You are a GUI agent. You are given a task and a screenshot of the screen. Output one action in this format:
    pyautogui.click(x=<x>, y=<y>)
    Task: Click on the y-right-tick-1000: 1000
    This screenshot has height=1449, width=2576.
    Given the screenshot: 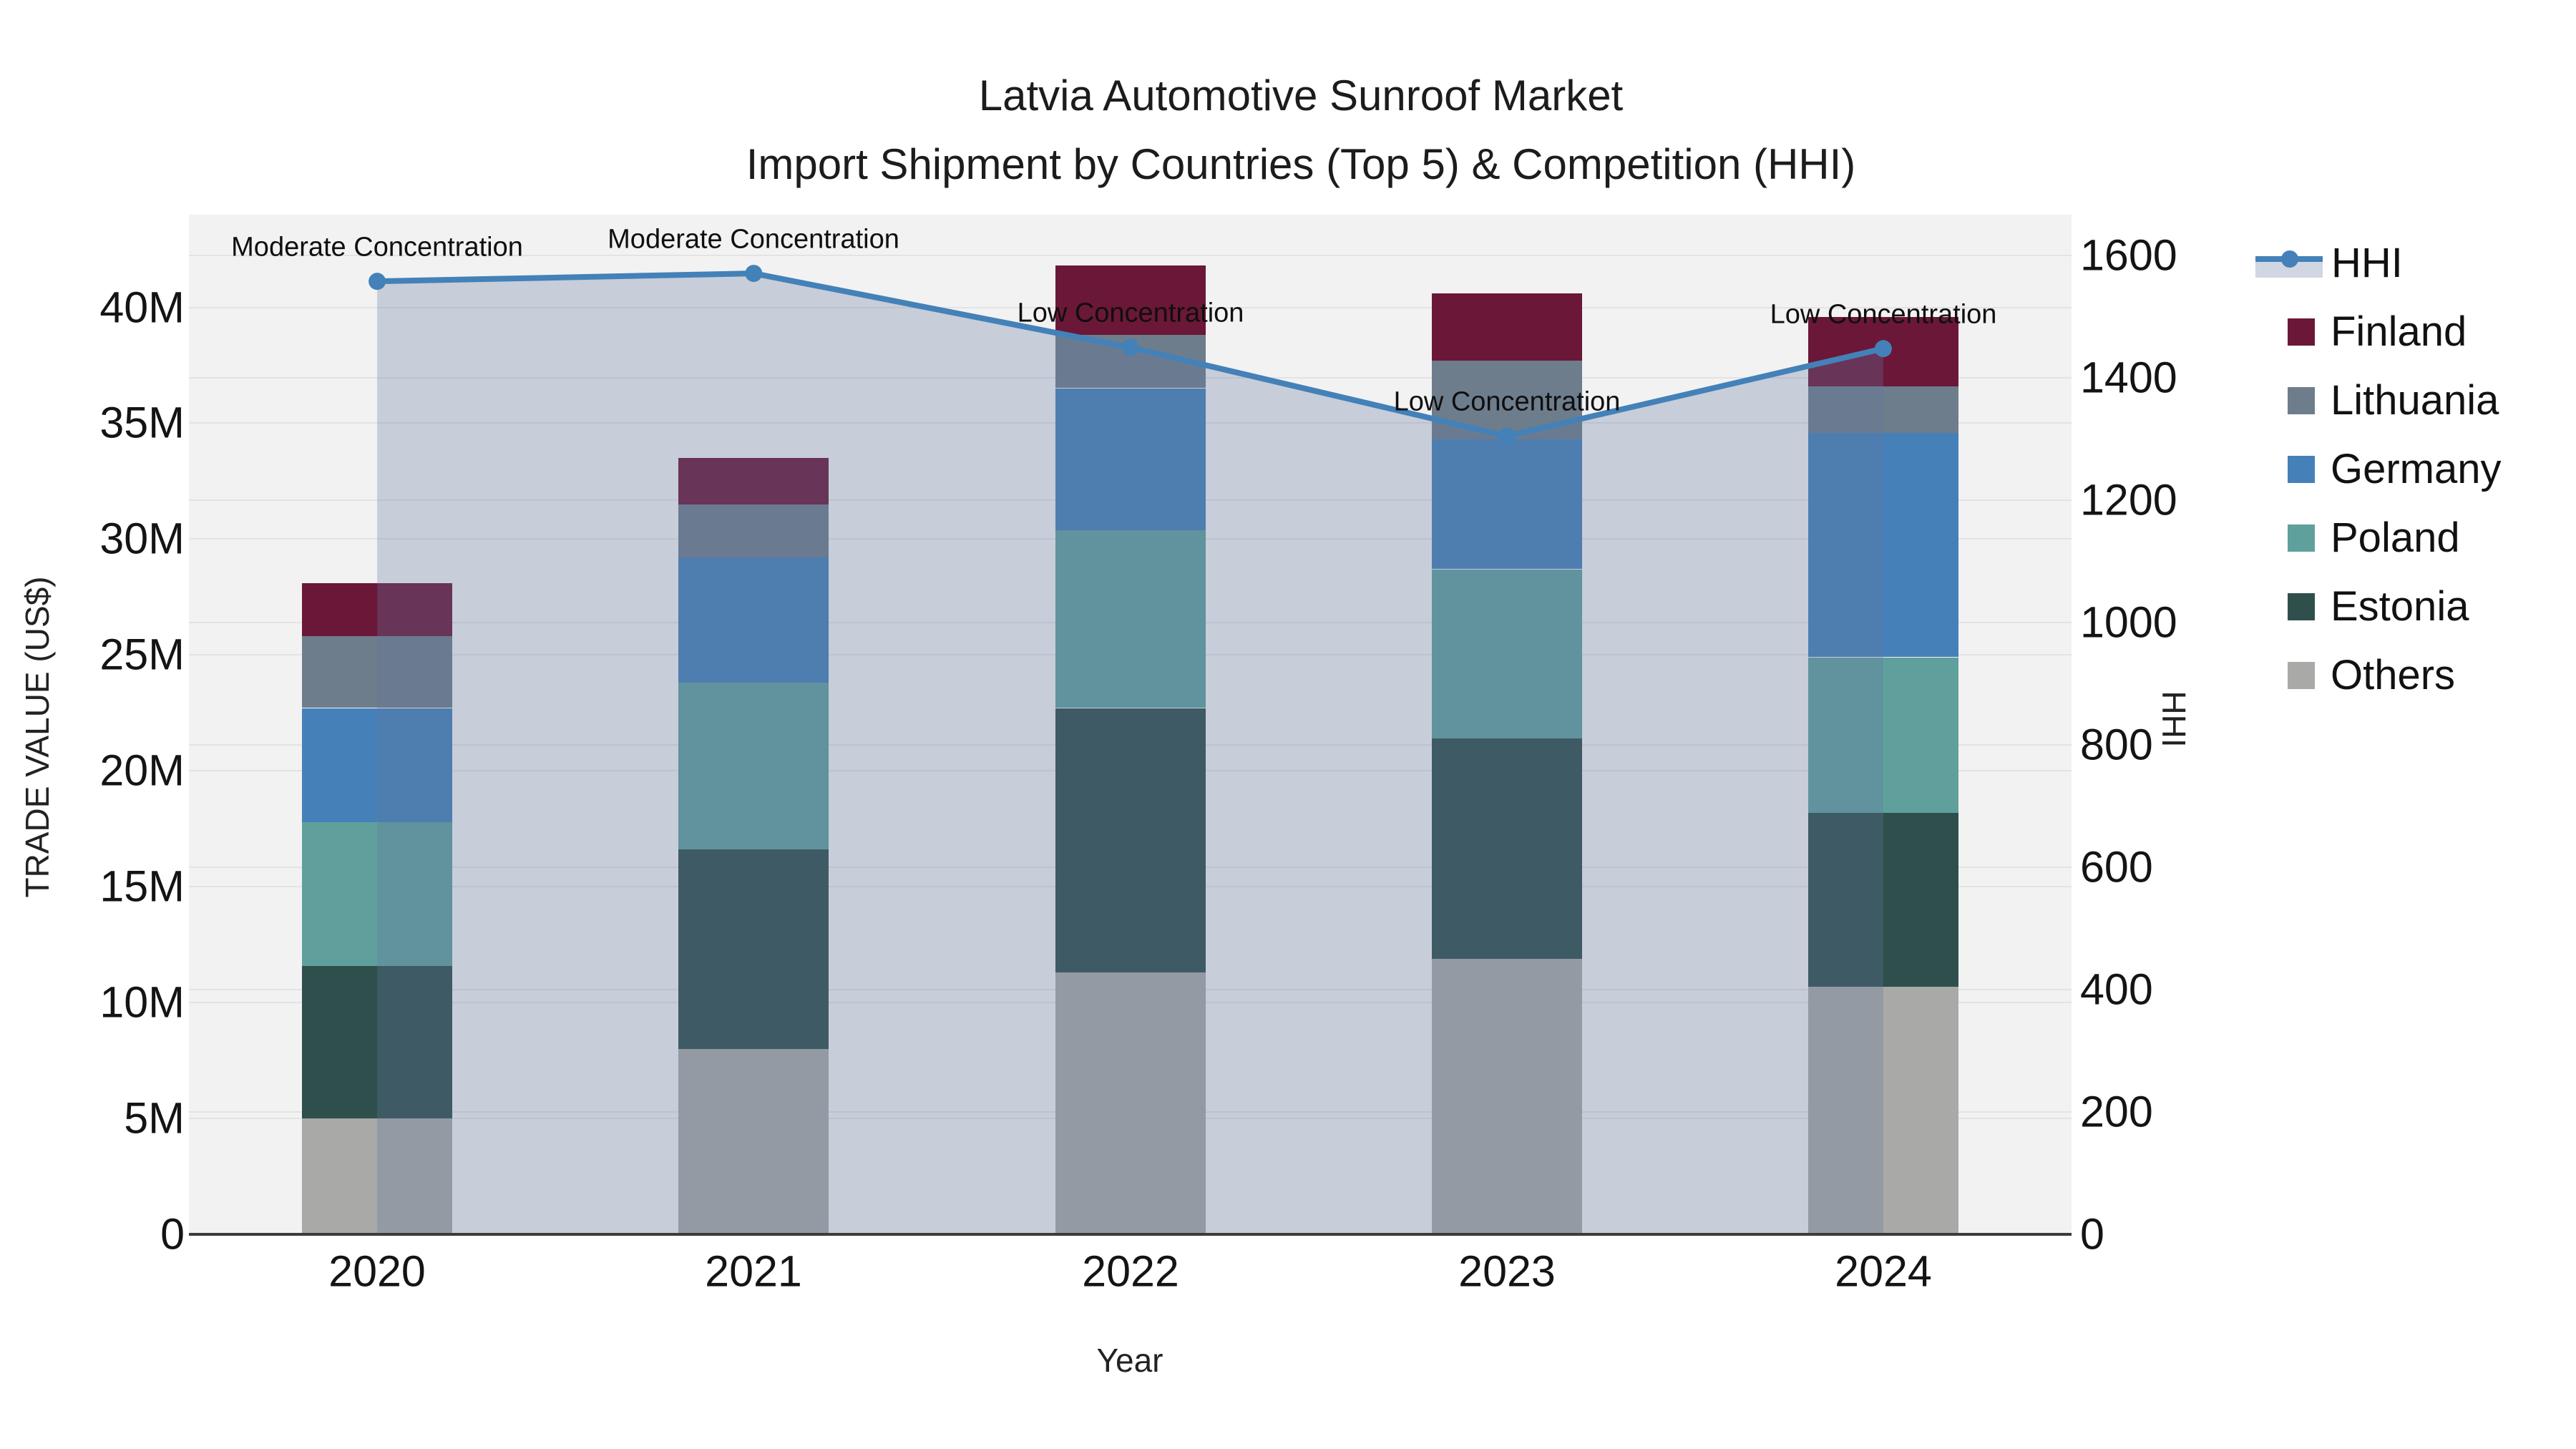 What is the action you would take?
    pyautogui.click(x=2128, y=622)
    